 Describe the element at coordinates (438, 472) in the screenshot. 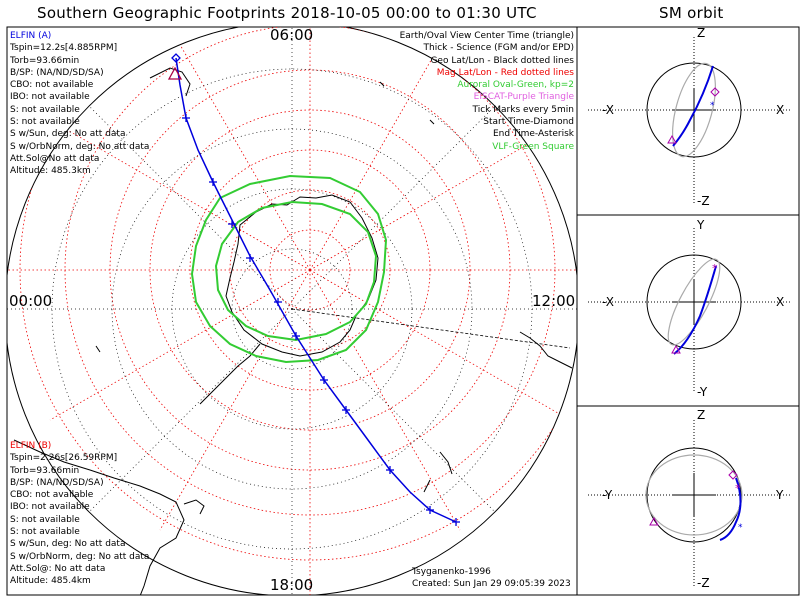

I see `new-zealand-coastline` at that location.